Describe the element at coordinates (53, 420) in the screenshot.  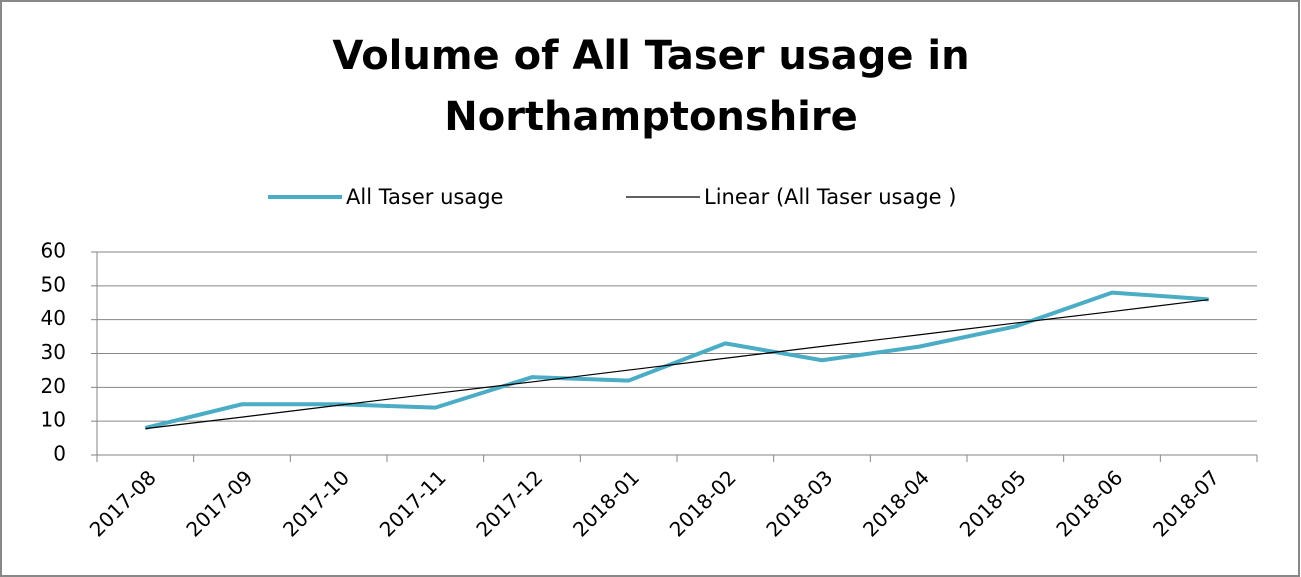
I see `y-tick-label: 10` at that location.